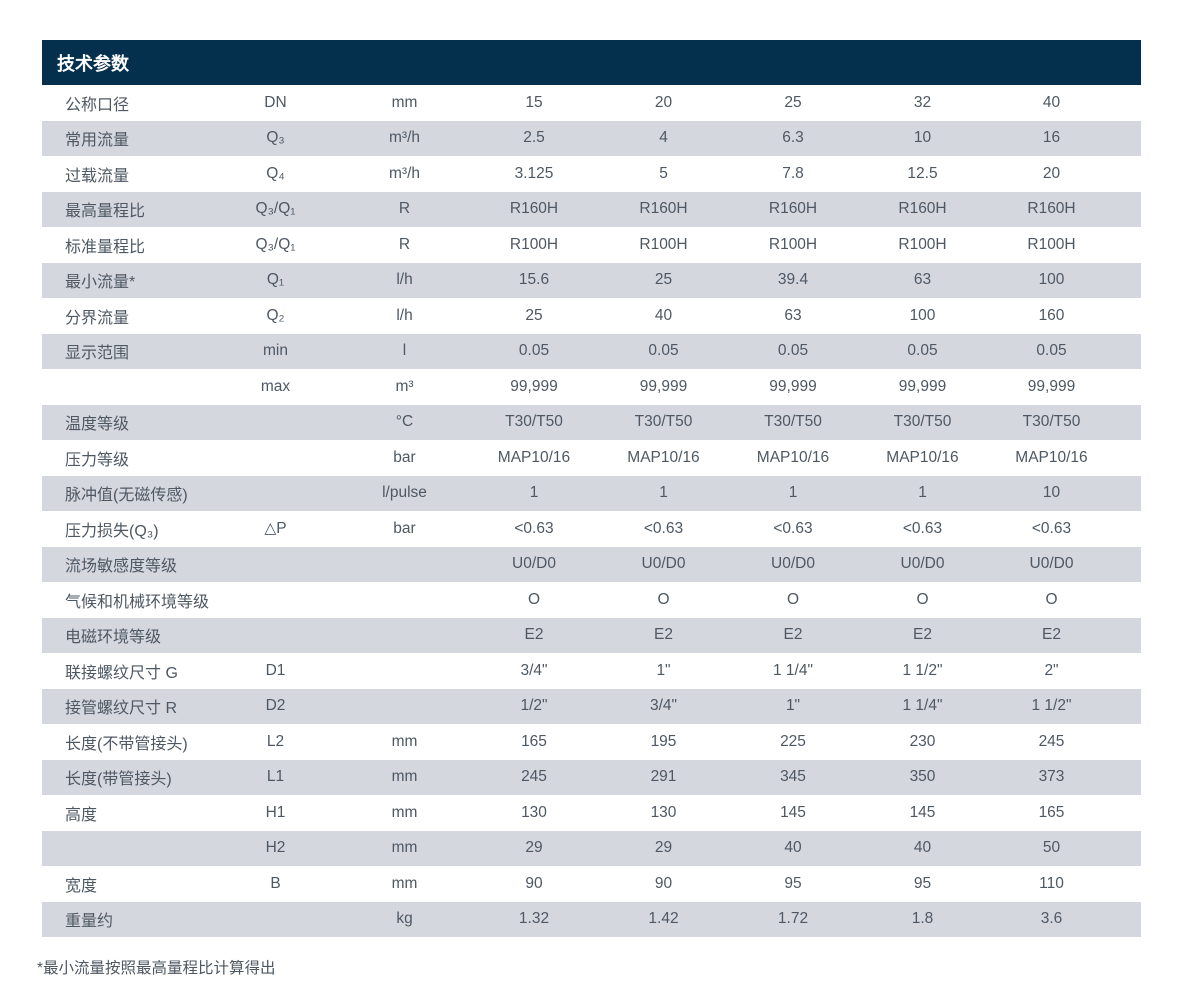  Describe the element at coordinates (97, 318) in the screenshot. I see `row-label: 分界流量` at that location.